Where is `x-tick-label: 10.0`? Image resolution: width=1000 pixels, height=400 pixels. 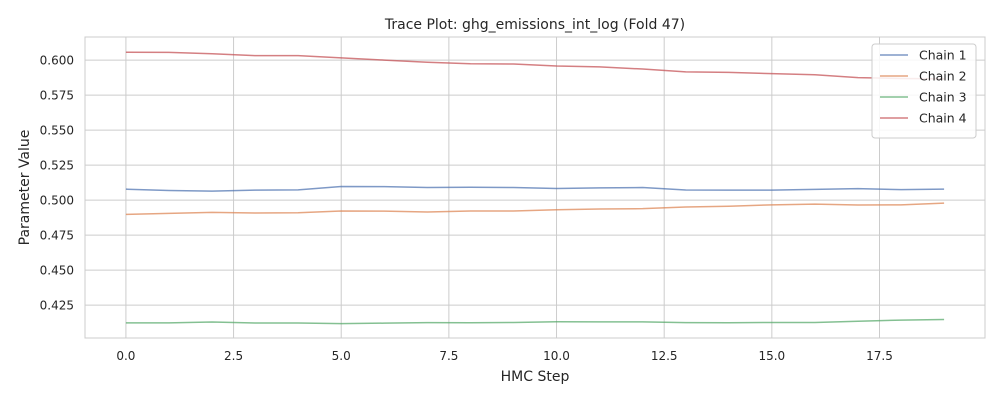 x-tick-label: 10.0 is located at coordinates (556, 356).